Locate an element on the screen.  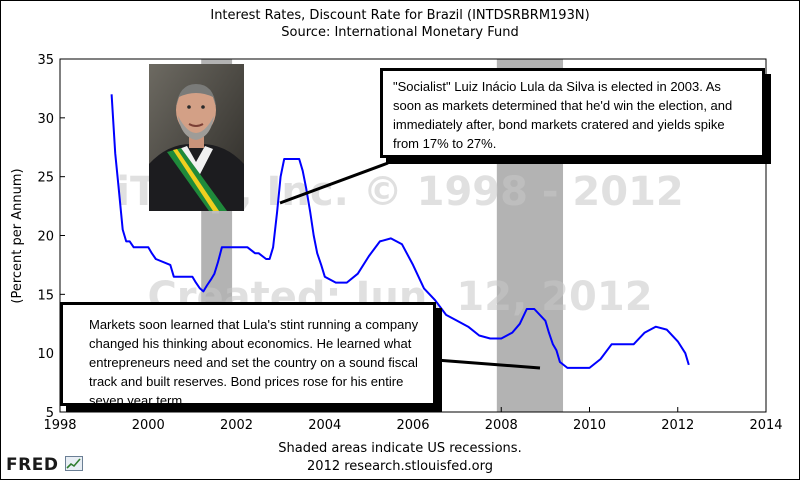
footer-note: Shaded areas indicate US recessions. is located at coordinates (399, 448).